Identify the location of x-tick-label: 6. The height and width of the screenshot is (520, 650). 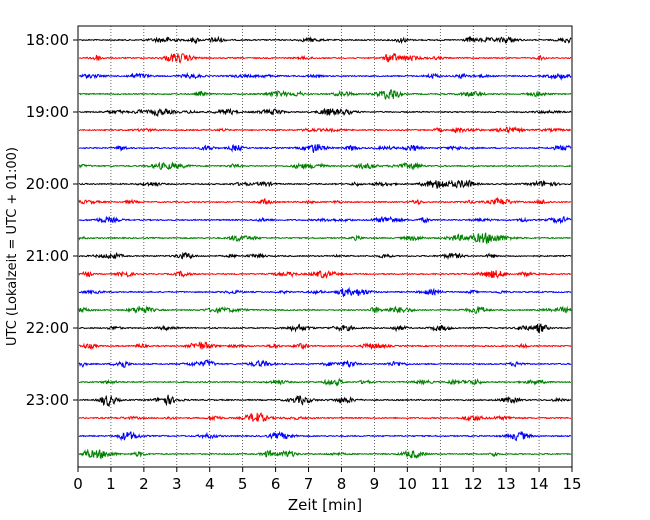
(276, 484).